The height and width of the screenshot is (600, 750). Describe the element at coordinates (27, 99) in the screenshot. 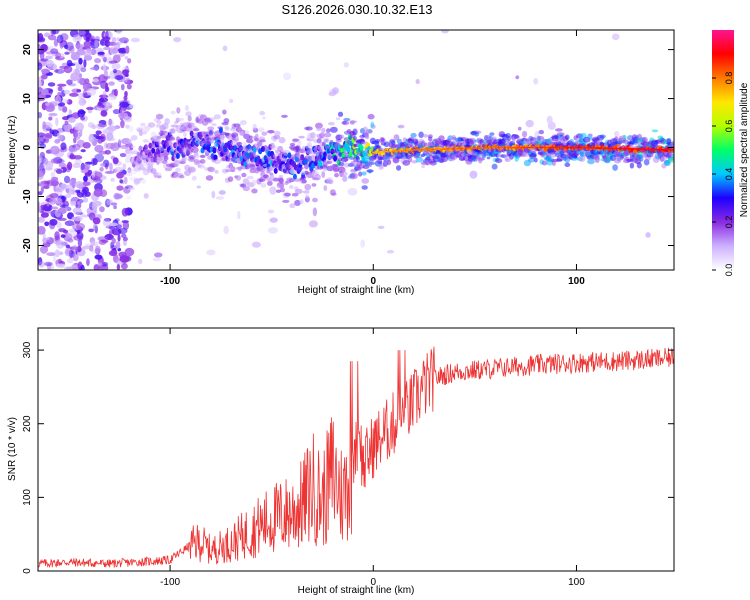

I see `y-tick-label: 10` at that location.